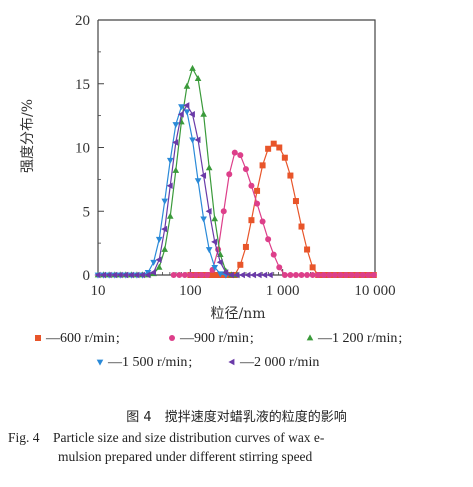 Image resolution: width=473 pixels, height=487 pixels. Describe the element at coordinates (283, 291) in the screenshot. I see `x-tick-label: 1 000` at that location.